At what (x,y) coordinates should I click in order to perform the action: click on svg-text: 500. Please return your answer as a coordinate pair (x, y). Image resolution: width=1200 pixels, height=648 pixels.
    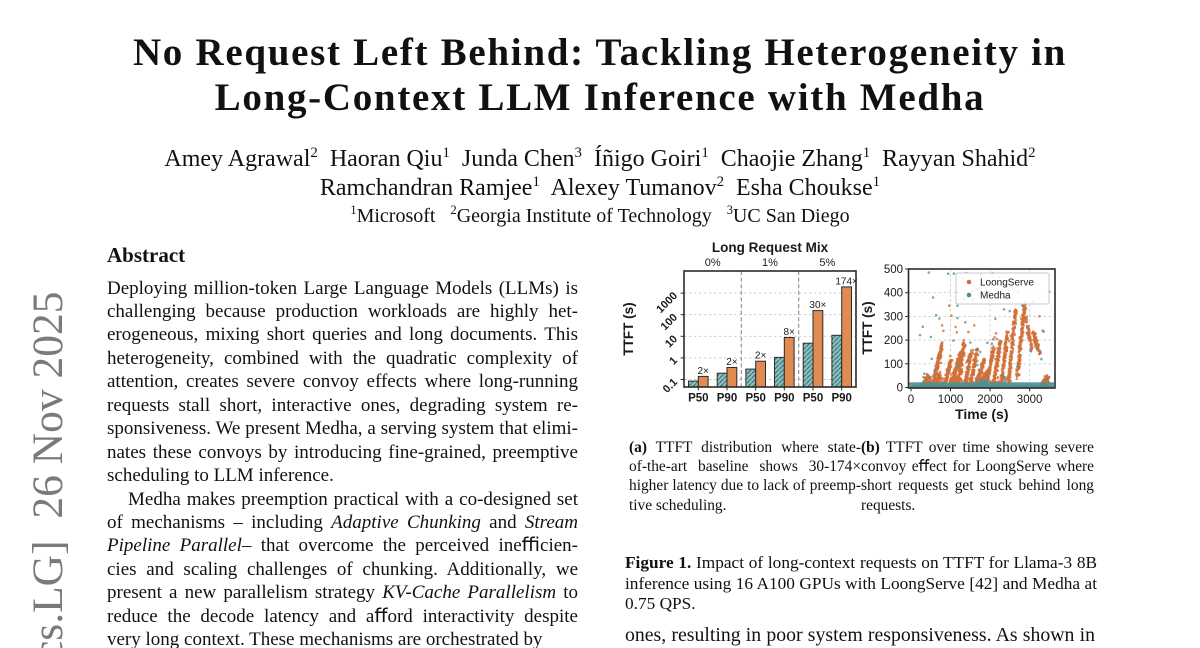
    Looking at the image, I should click on (893, 270).